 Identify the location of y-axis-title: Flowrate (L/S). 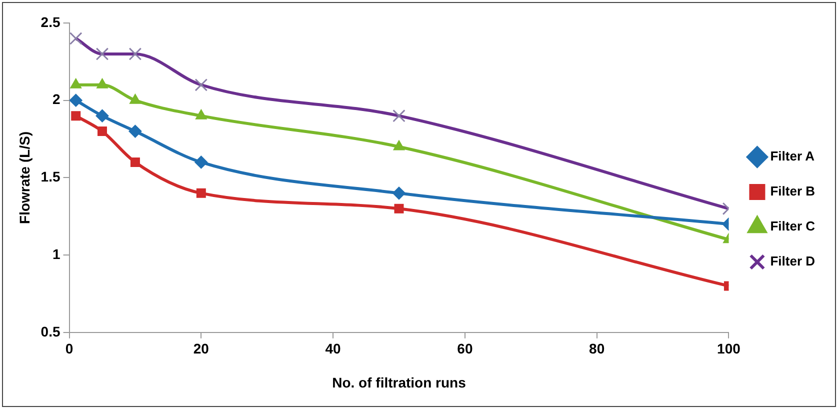
(24, 177).